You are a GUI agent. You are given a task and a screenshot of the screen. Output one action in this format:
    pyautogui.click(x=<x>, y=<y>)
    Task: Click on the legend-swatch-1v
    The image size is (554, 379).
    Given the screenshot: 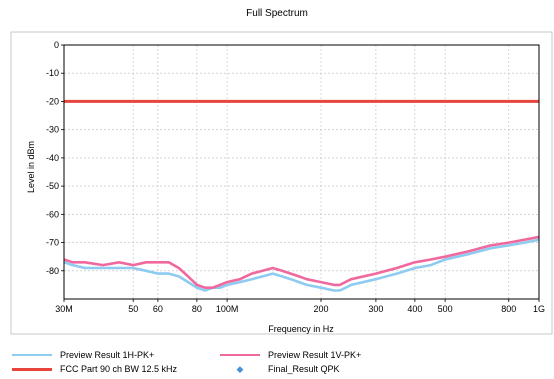 What is the action you would take?
    pyautogui.click(x=240, y=355)
    